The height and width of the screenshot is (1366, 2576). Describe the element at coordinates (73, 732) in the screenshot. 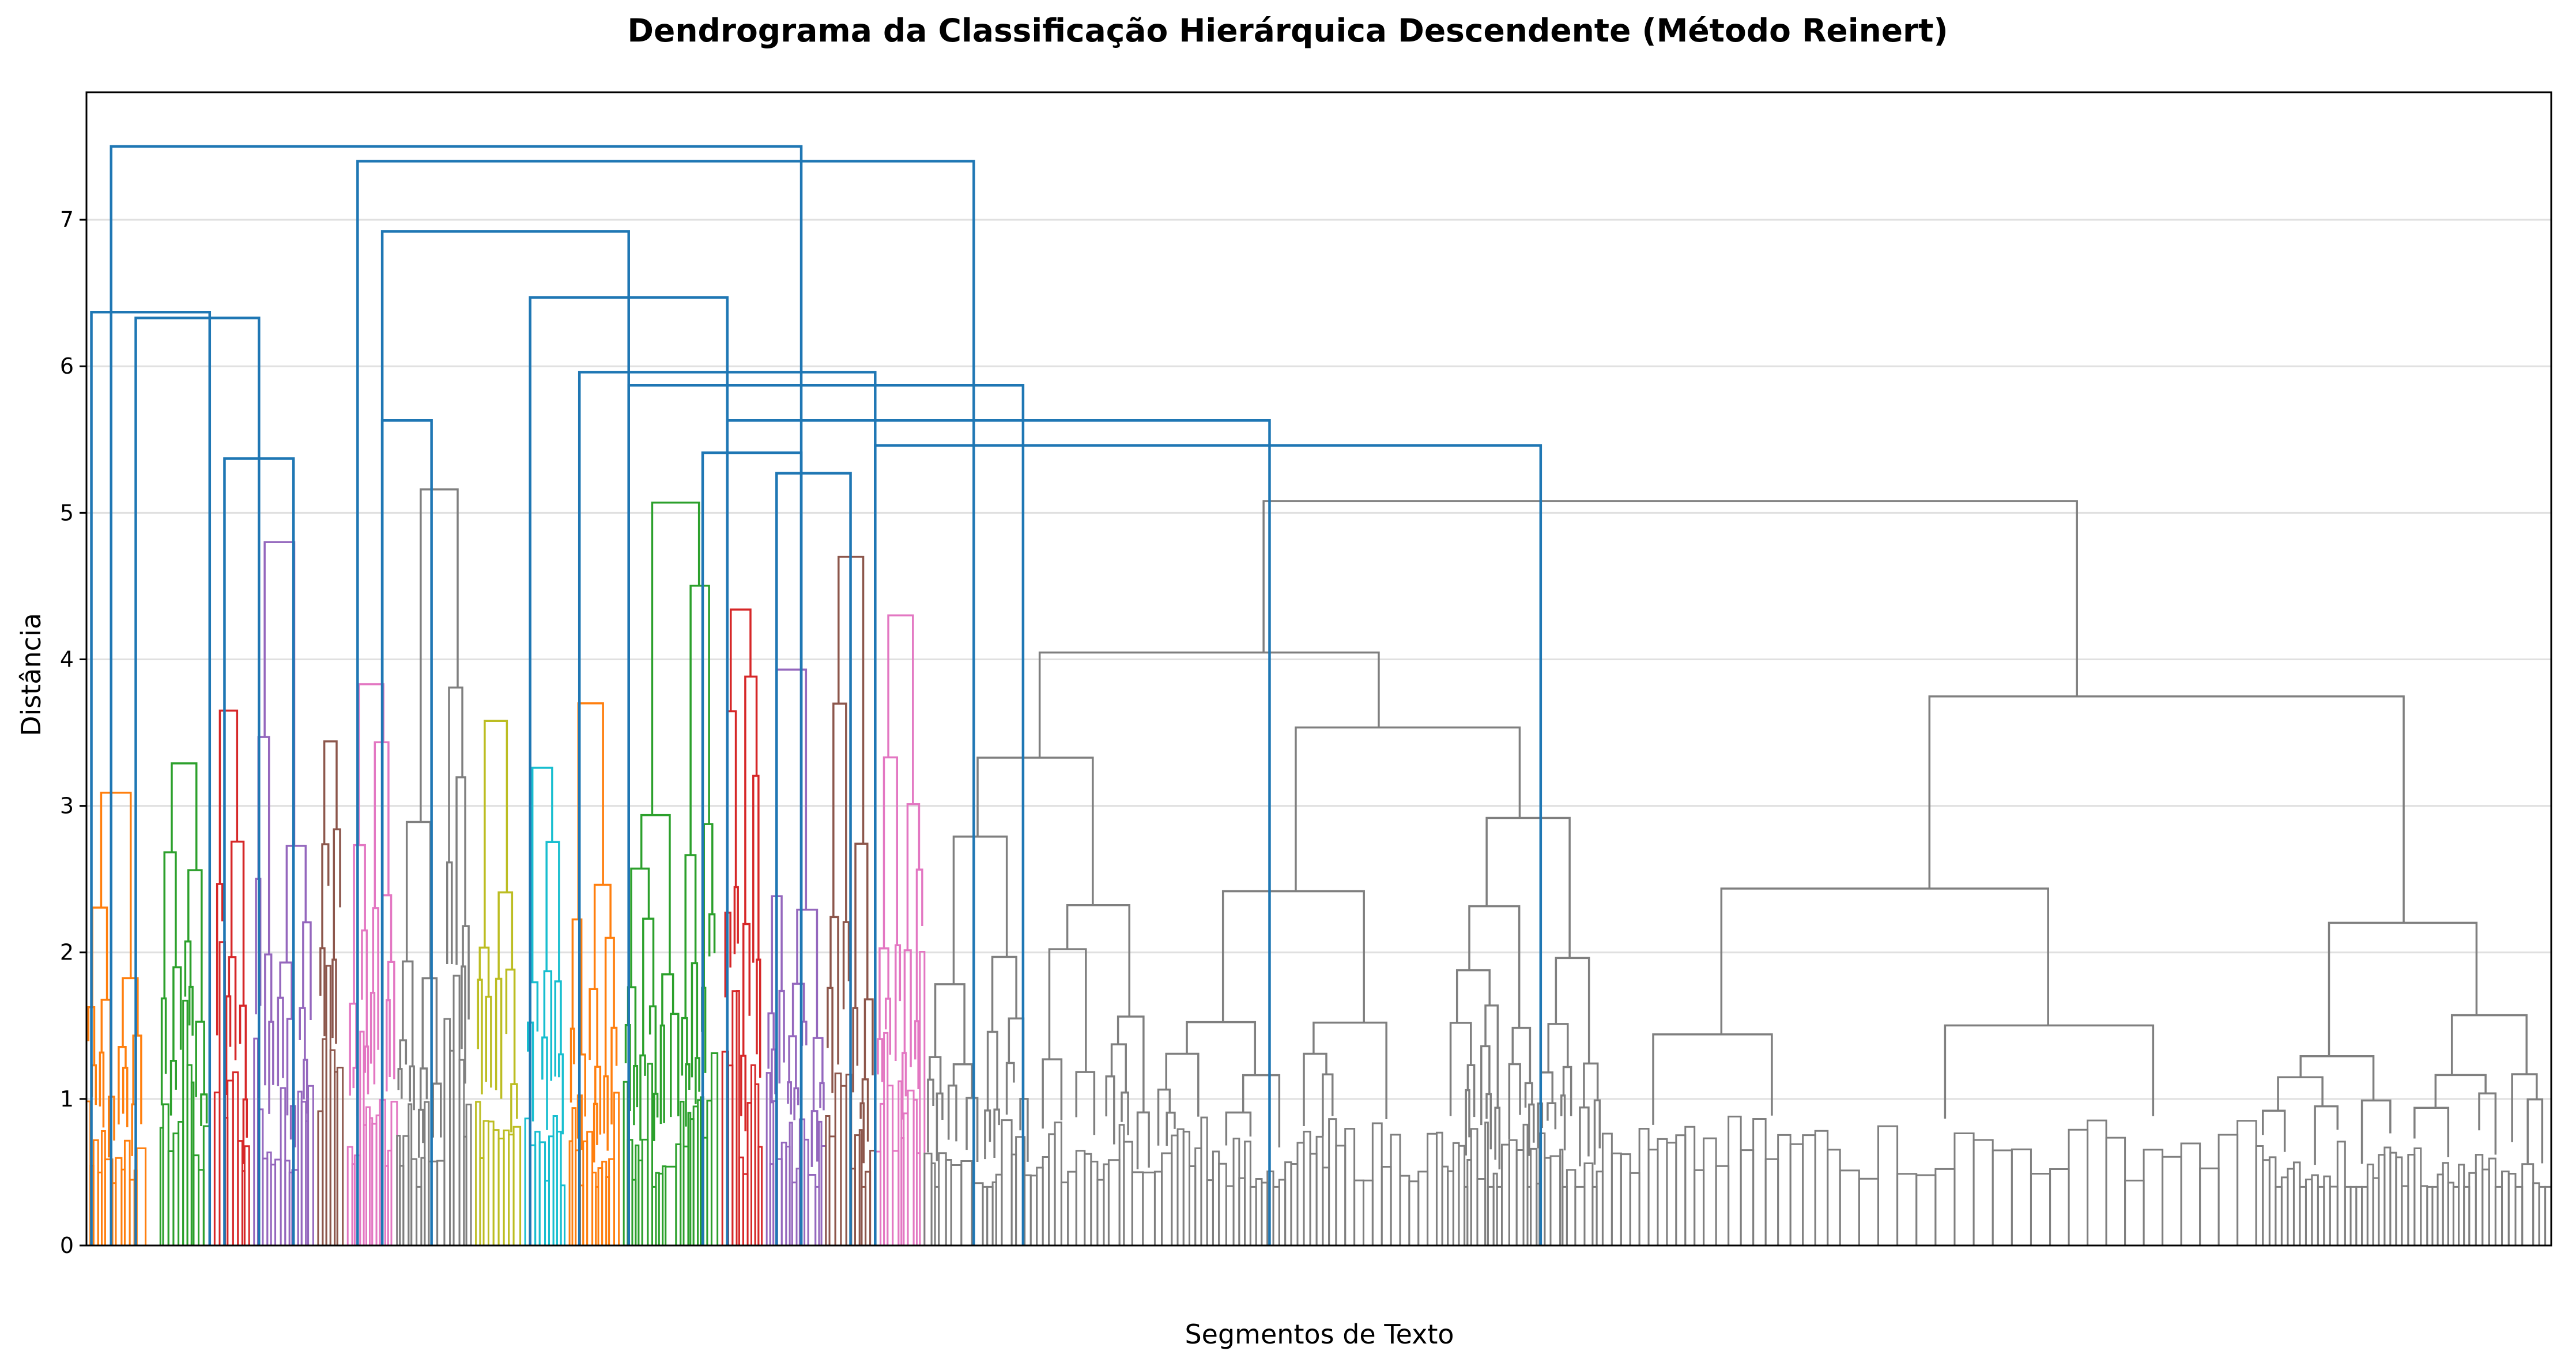

I see `y-axis: 0 1 2 3 4 5 6 7` at that location.